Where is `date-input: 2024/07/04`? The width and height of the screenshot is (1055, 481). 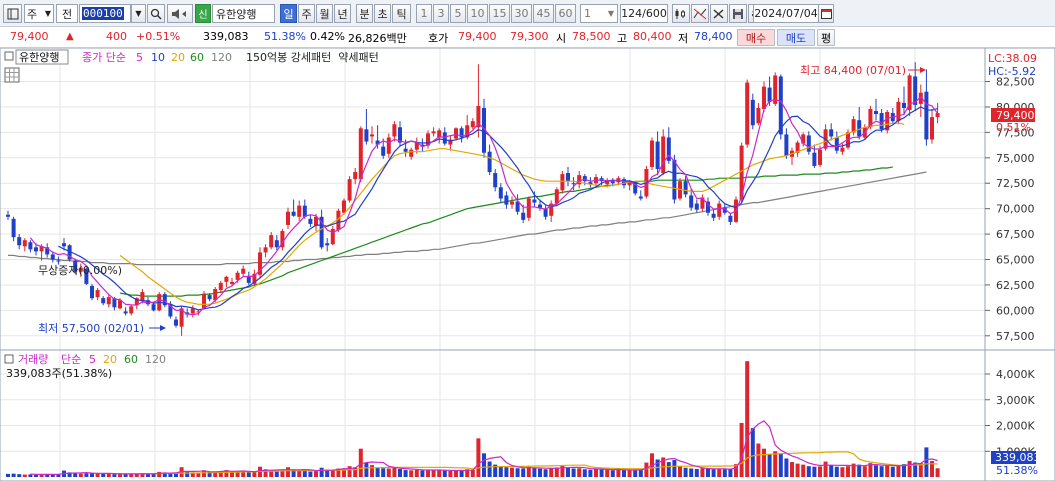 date-input: 2024/07/04 is located at coordinates (786, 13).